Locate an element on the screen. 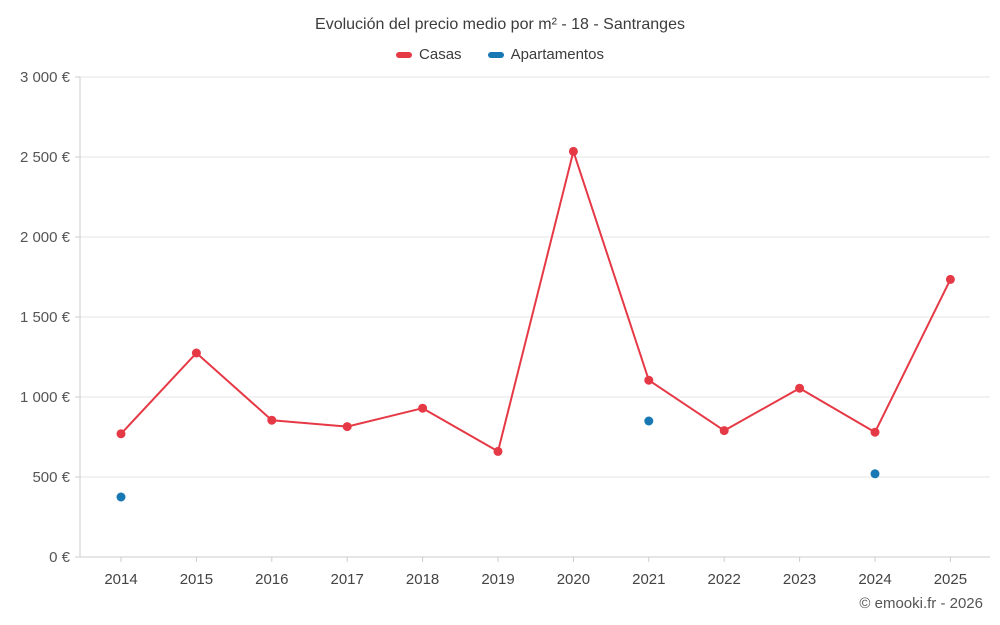 This screenshot has height=625, width=1000. apartamentos-point-2021 is located at coordinates (649, 421).